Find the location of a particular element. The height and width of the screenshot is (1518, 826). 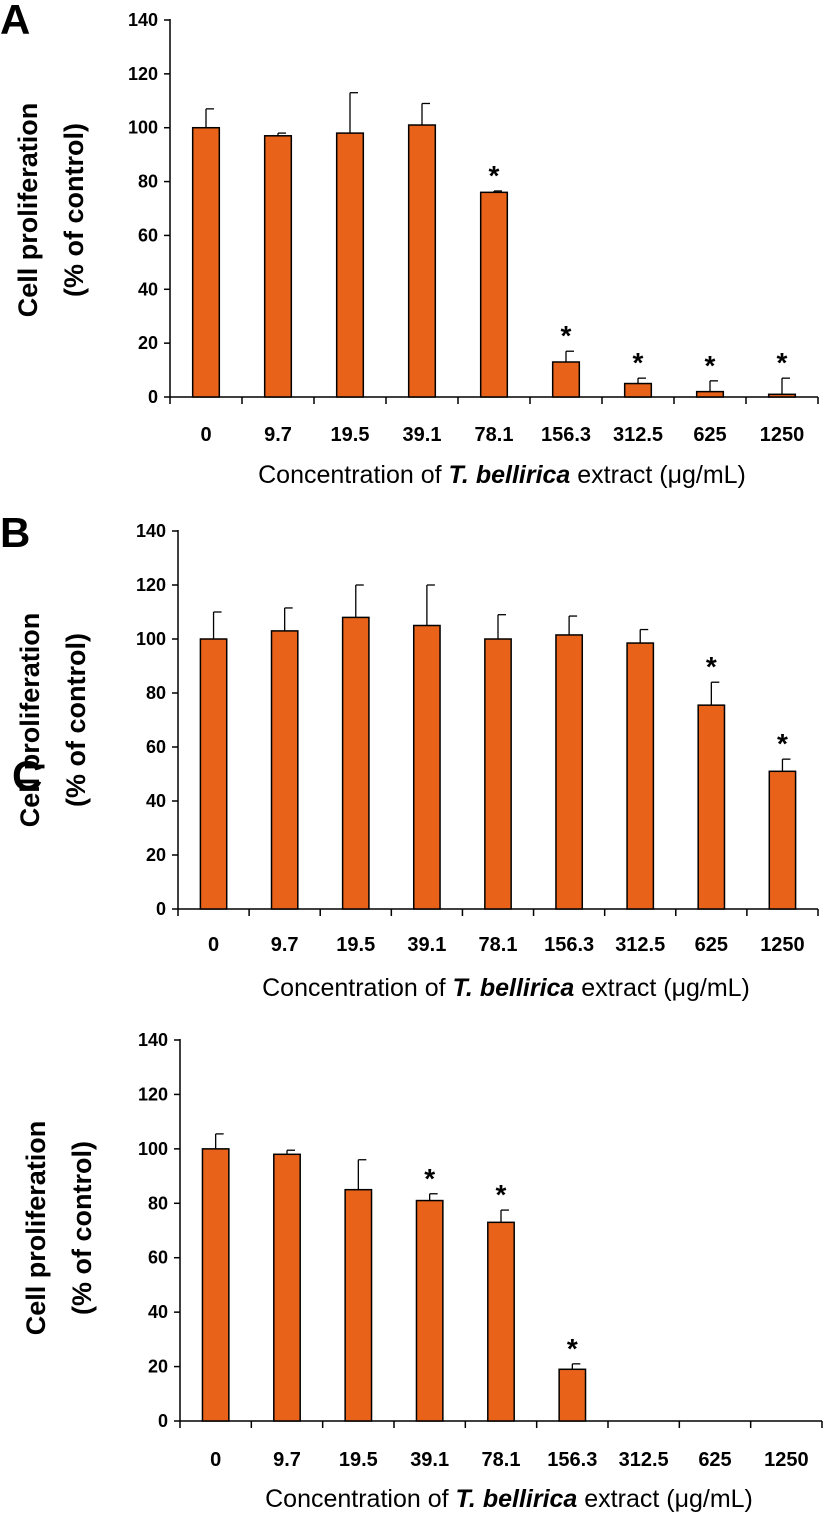

panel-letter: B is located at coordinates (15, 532).